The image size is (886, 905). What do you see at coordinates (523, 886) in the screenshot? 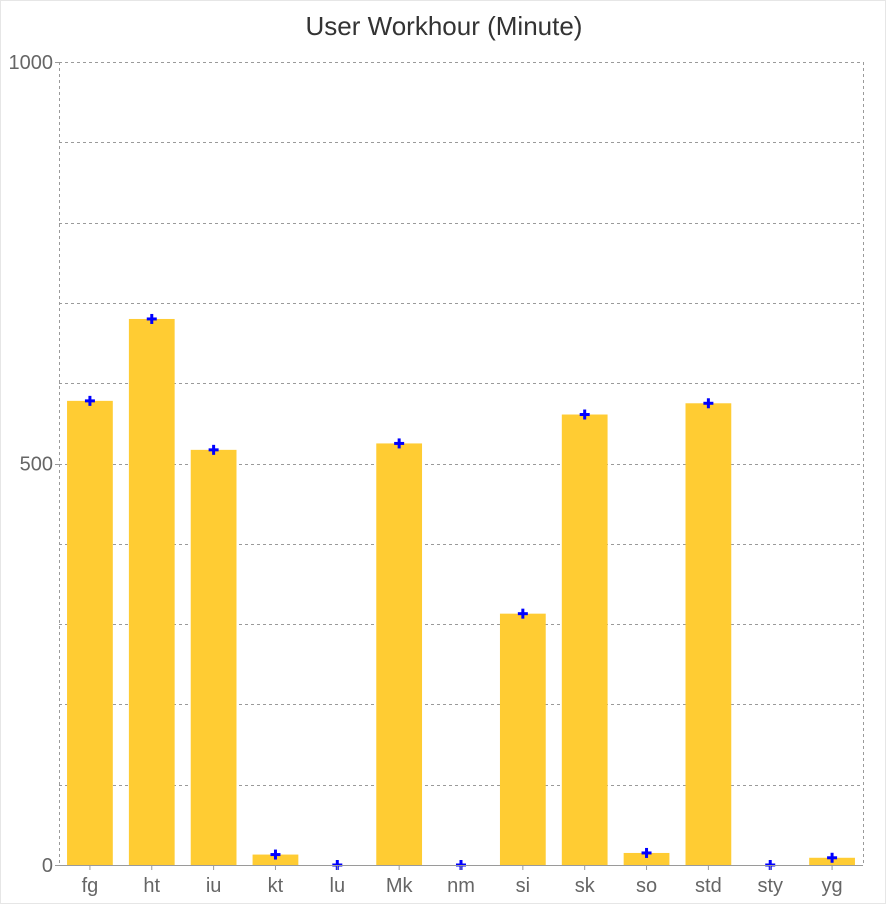
I see `x-tick-label-si: si` at bounding box center [523, 886].